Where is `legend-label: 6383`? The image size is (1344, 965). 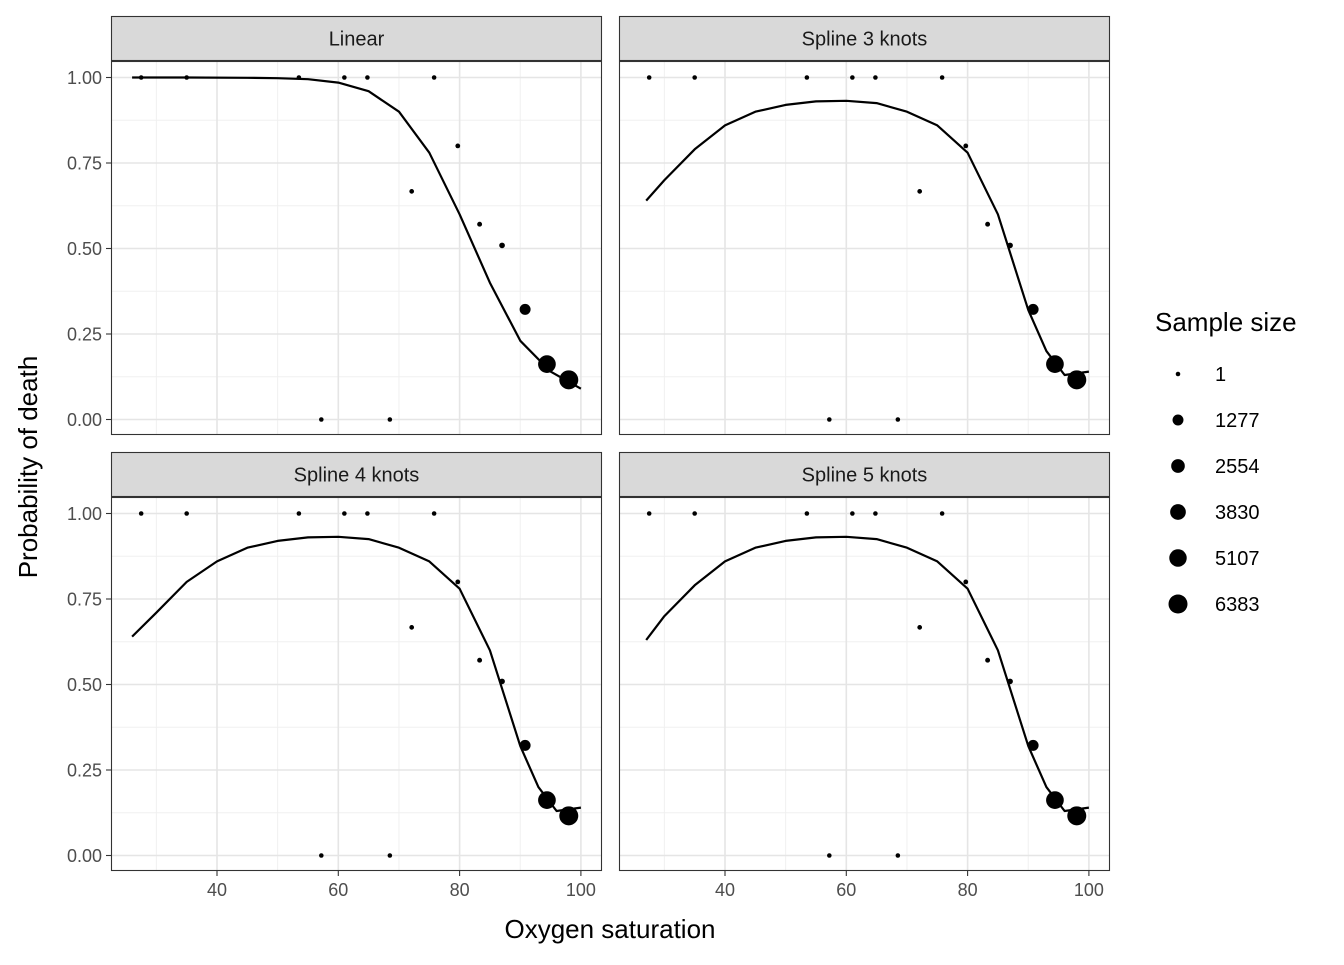 legend-label: 6383 is located at coordinates (1237, 605).